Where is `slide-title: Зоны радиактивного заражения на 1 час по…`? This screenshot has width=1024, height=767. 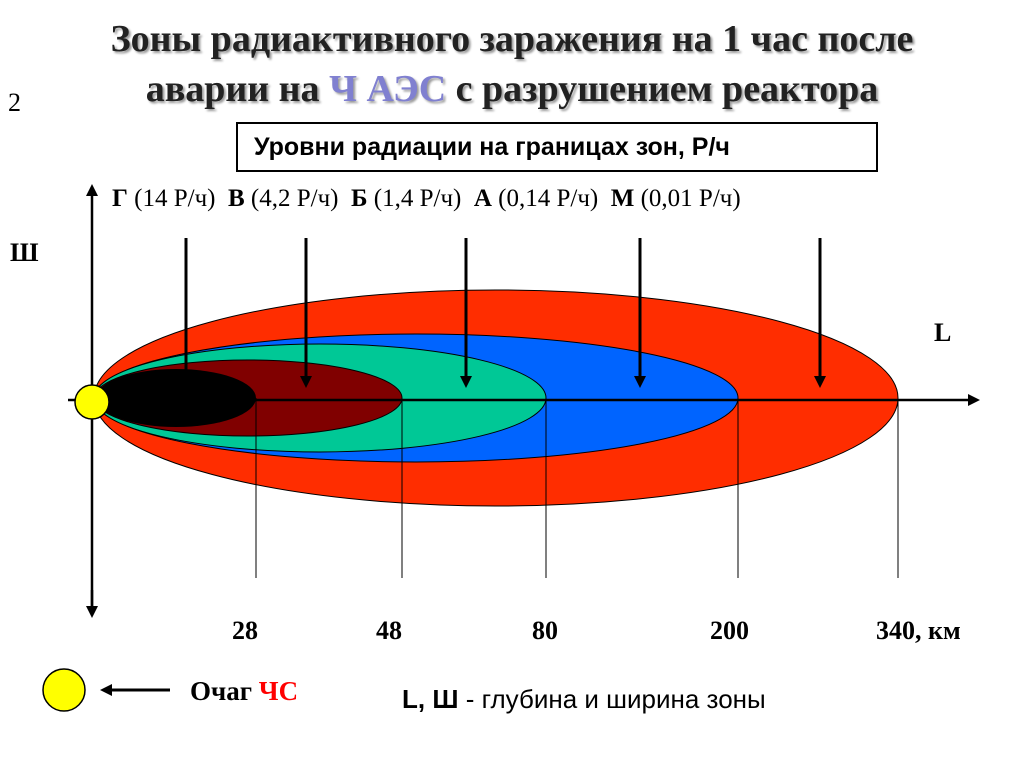
slide-title: Зоны радиактивного заражения на 1 час по… is located at coordinates (512, 64).